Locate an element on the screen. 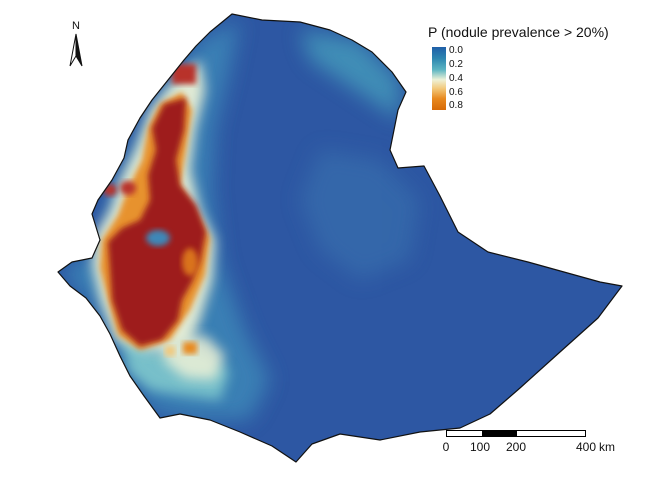 Image resolution: width=672 pixels, height=480 pixels. central-speckle is located at coordinates (360, 215).